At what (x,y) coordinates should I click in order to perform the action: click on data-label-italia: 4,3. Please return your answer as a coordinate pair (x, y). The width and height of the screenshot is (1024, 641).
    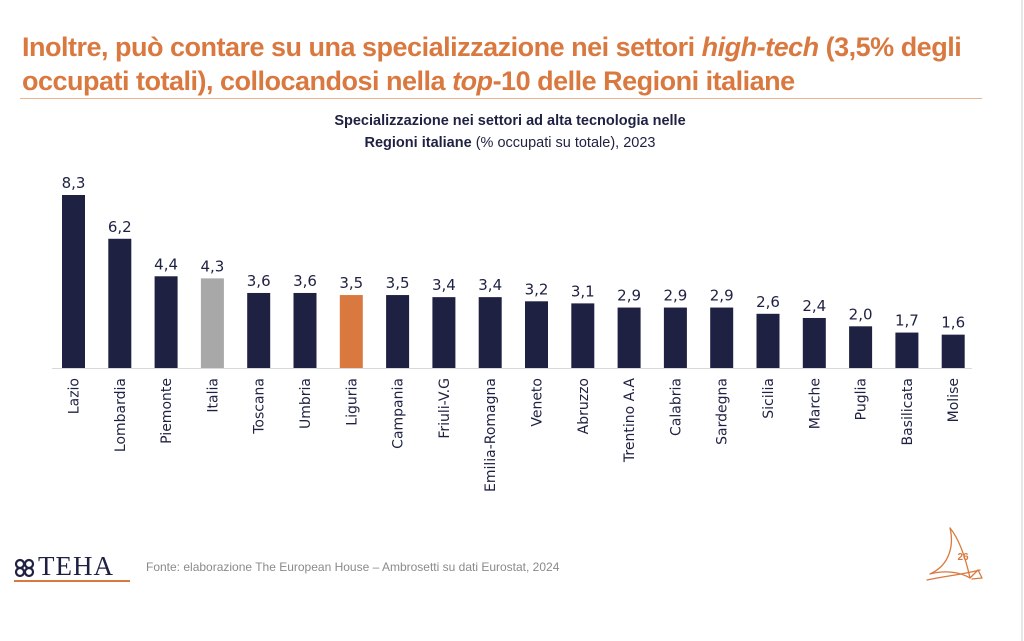
    Looking at the image, I should click on (212, 266).